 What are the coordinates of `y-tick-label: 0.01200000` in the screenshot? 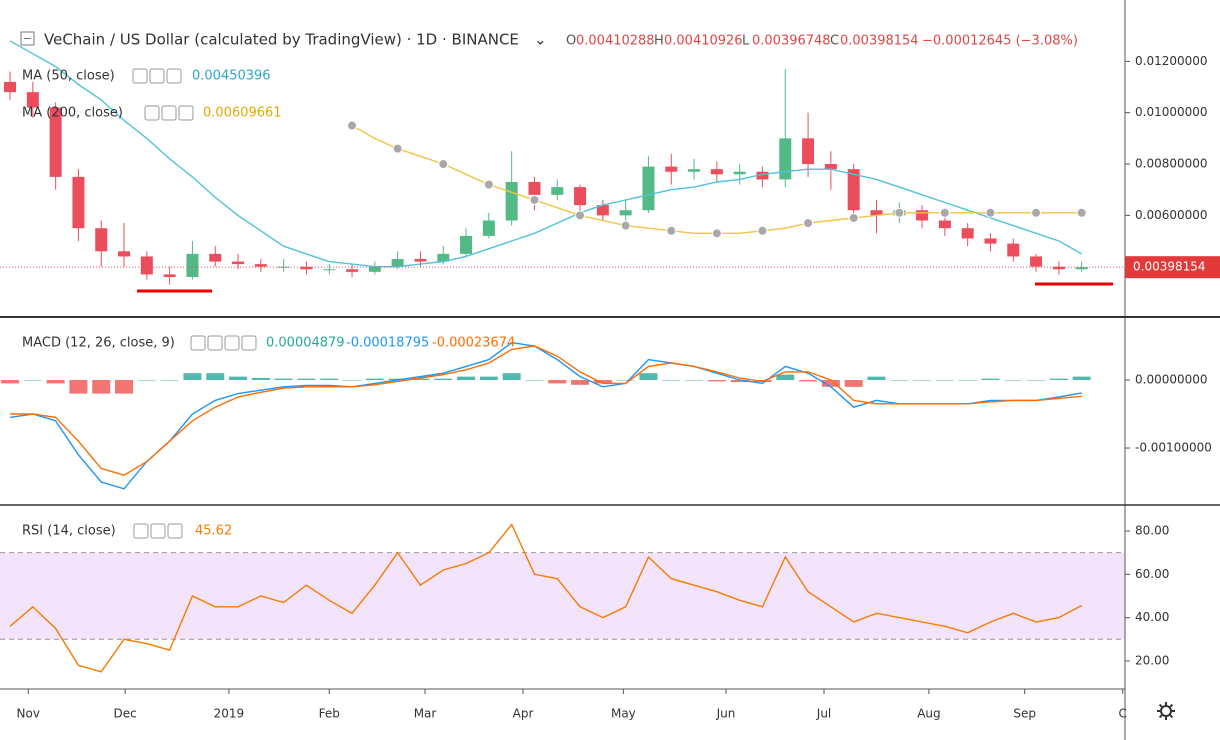 It's located at (1171, 61).